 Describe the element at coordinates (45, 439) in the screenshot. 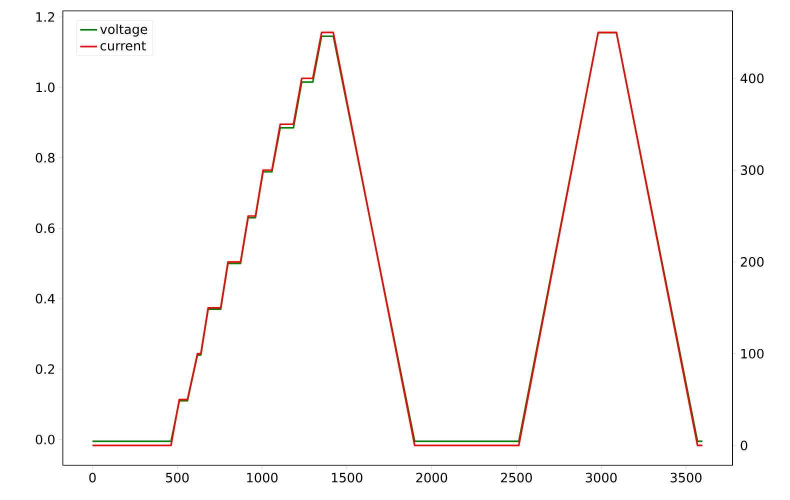

I see `y-tick-label: 0.0` at that location.